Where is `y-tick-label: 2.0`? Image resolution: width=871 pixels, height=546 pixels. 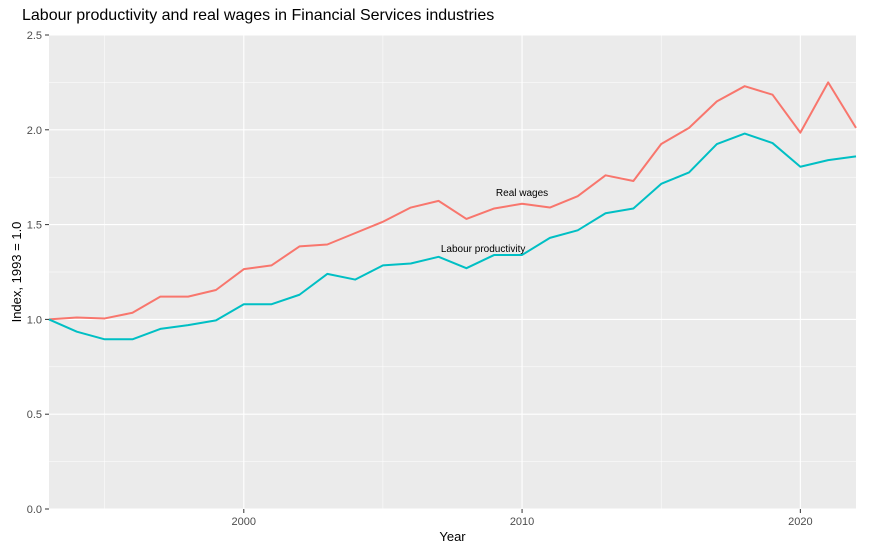 y-tick-label: 2.0 is located at coordinates (34, 131).